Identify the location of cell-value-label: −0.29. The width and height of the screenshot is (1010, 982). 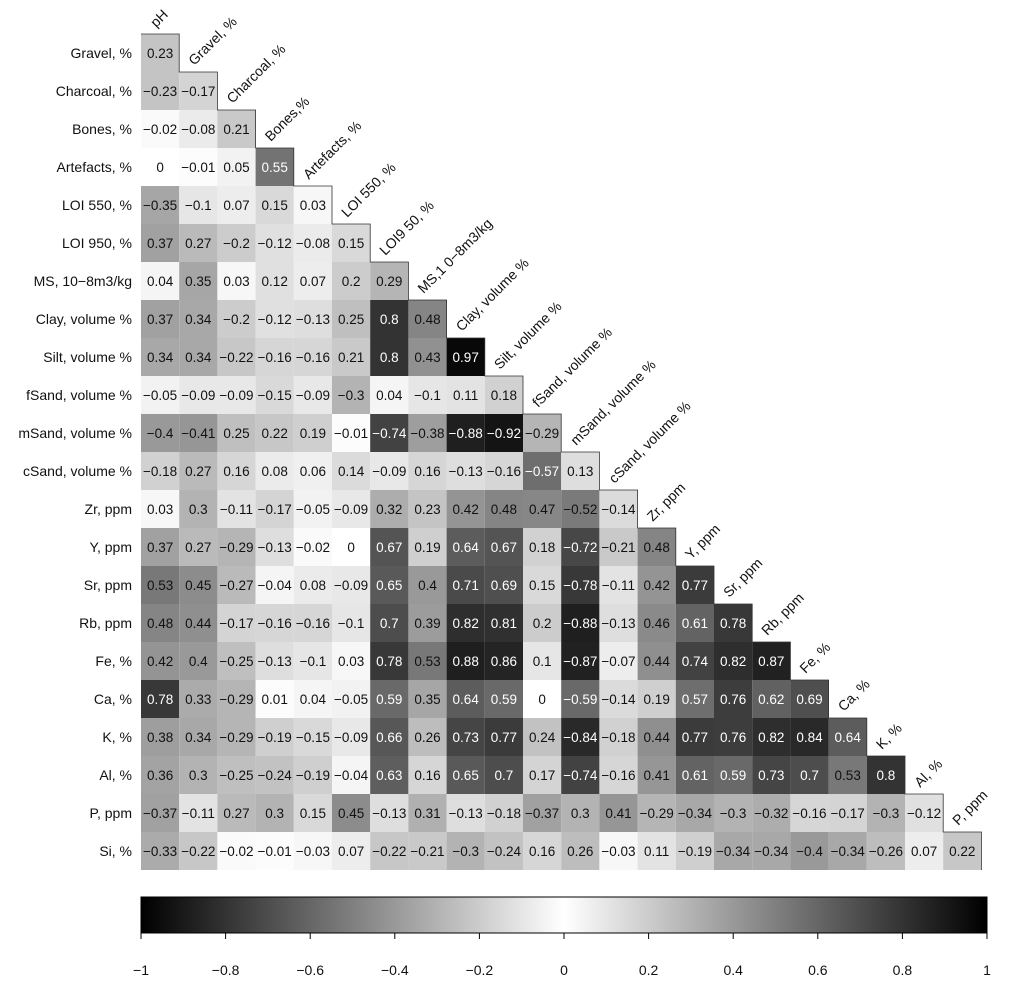
(236, 737).